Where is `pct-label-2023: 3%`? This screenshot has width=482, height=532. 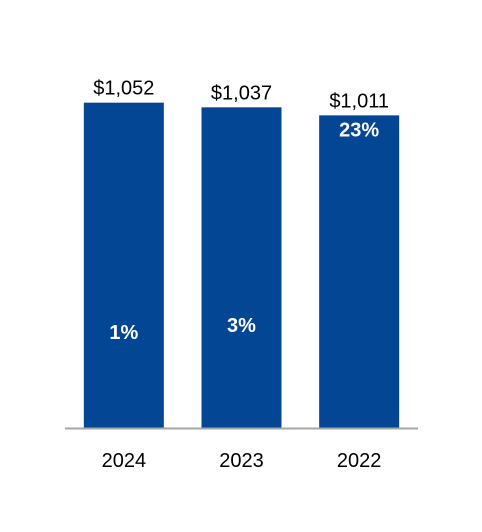 pct-label-2023: 3% is located at coordinates (241, 326).